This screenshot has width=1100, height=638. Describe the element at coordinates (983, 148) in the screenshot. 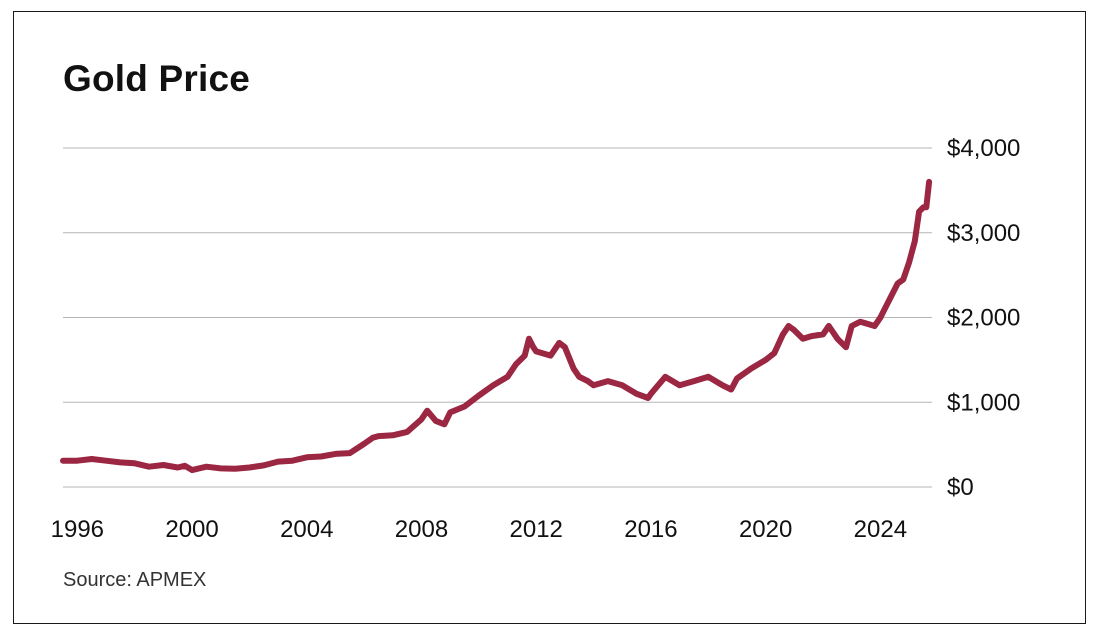

I see `y-tick-label: $4,000` at that location.